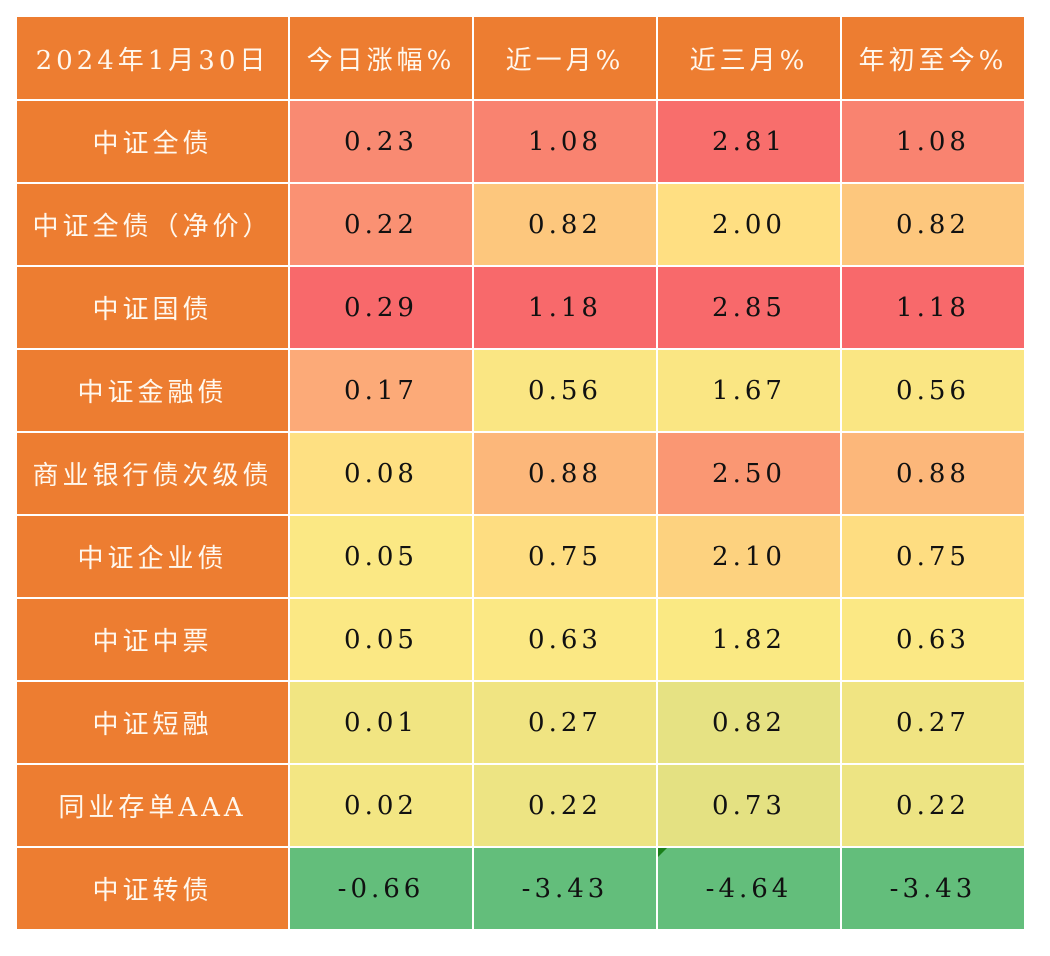 The width and height of the screenshot is (1050, 956). I want to click on col-header-1m: 近一月%, so click(565, 58).